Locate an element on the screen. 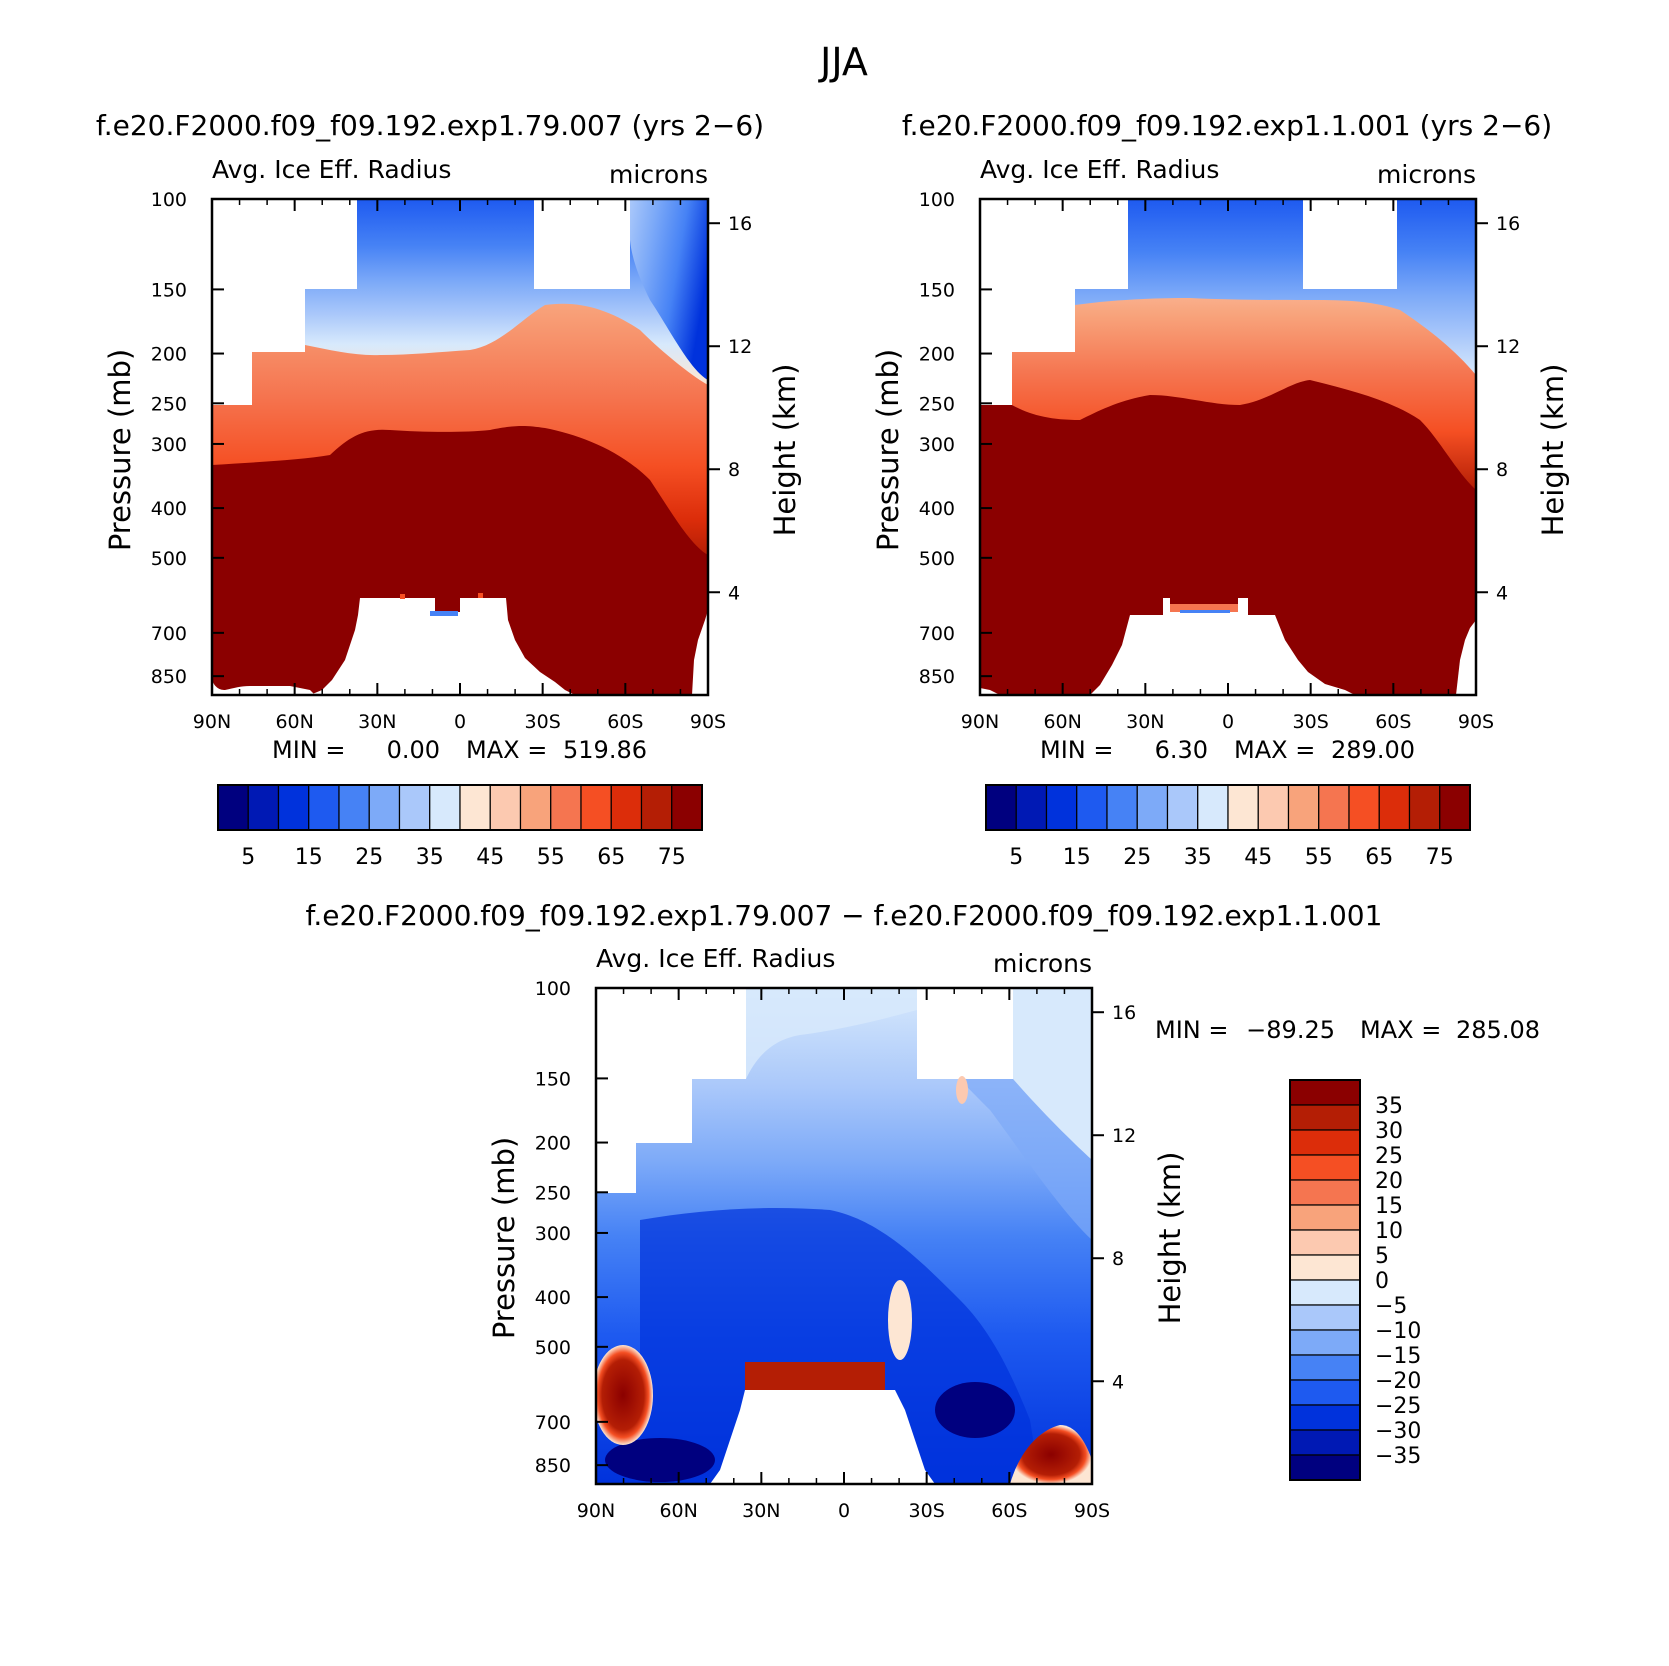 The width and height of the screenshot is (1669, 1666). x-tick-label: 60N is located at coordinates (1062, 722).